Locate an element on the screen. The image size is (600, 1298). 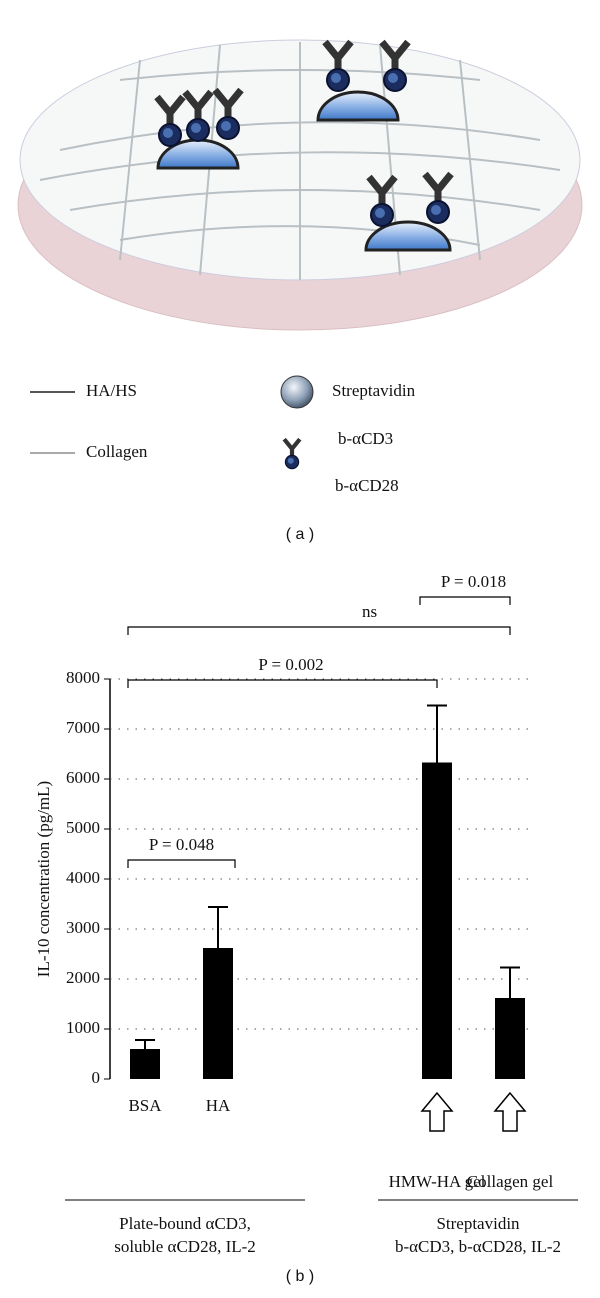
y-axis-label: IL-10 concentration (pg/mL) is located at coordinates (43, 879).